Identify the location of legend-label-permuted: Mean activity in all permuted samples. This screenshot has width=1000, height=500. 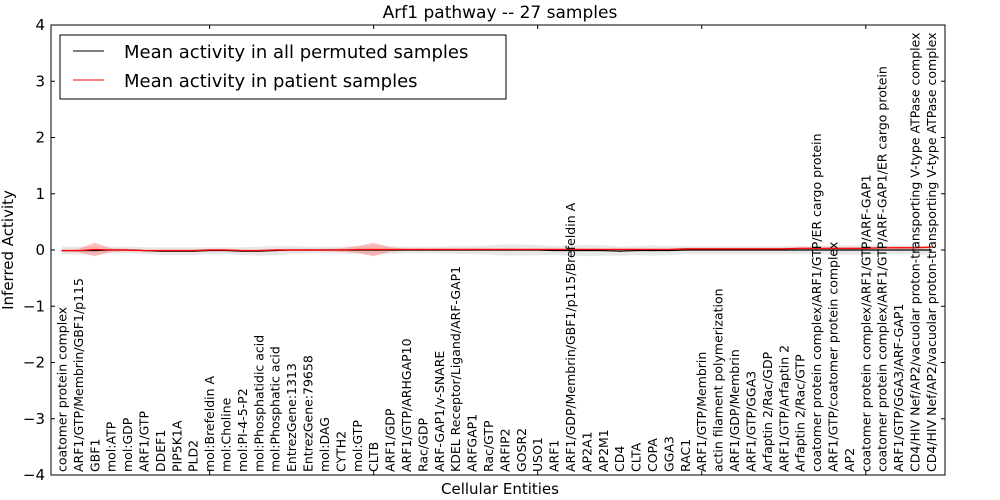
(296, 52).